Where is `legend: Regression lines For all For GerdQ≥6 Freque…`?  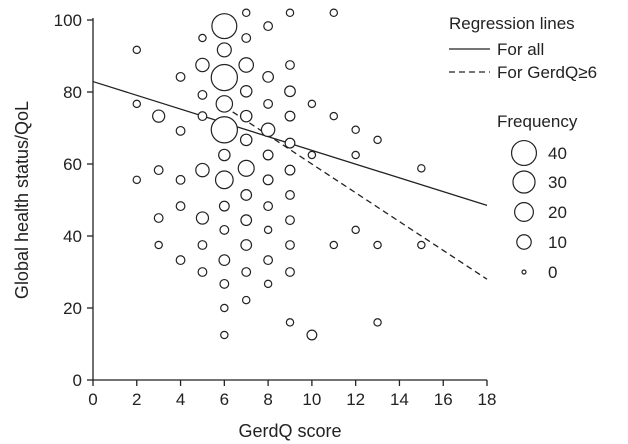 legend: Regression lines For all For GerdQ≥6 Freque… is located at coordinates (523, 148).